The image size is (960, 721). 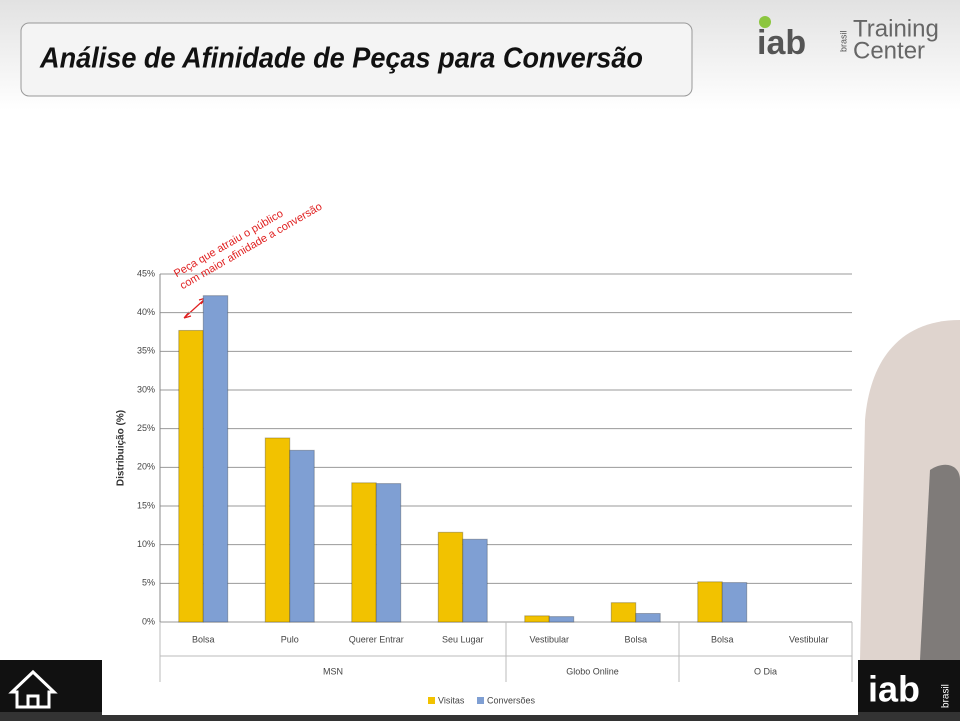 I want to click on x-tick-label: Pulo, so click(x=290, y=639).